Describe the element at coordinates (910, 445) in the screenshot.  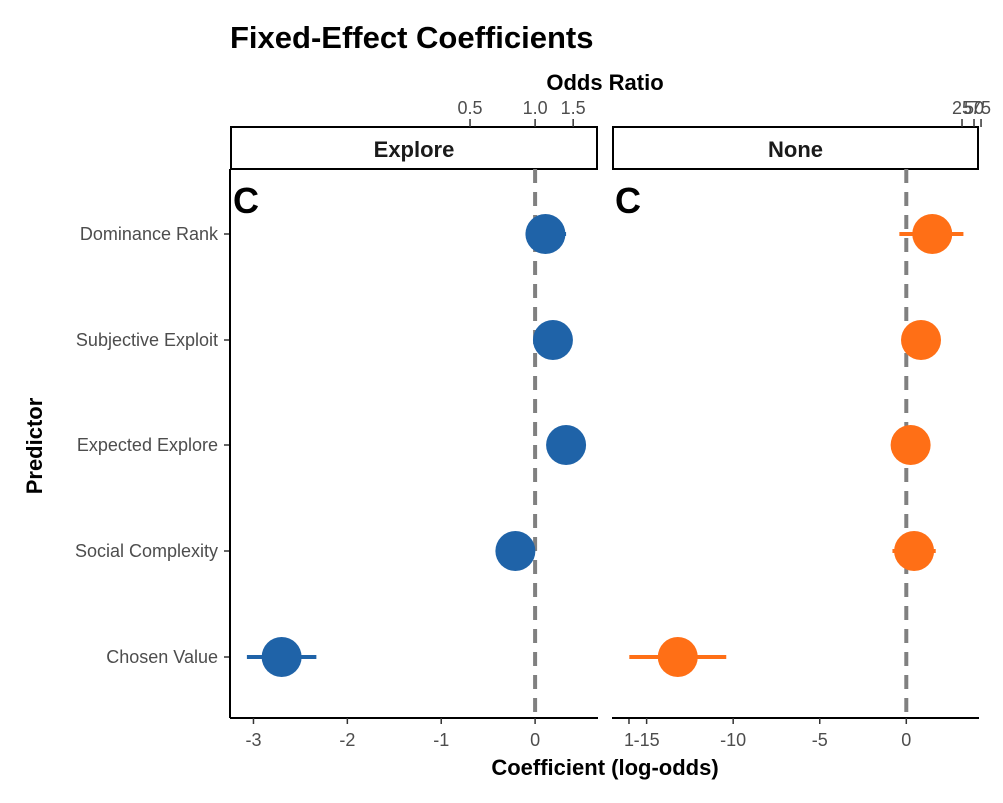
I see `point-none-expected-explore` at that location.